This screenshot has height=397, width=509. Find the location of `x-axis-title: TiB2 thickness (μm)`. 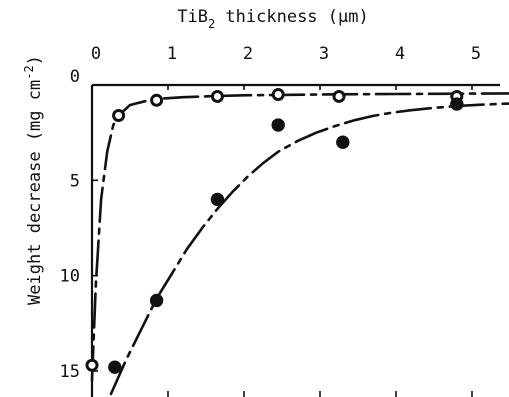

x-axis-title: TiB2 thickness (μm) is located at coordinates (273, 19).